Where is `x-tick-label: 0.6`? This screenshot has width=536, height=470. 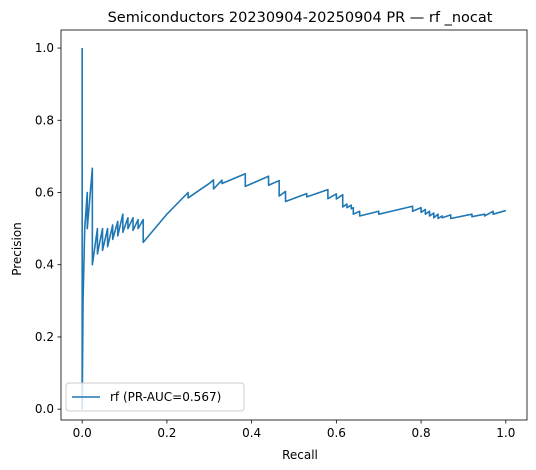 x-tick-label: 0.6 is located at coordinates (336, 433).